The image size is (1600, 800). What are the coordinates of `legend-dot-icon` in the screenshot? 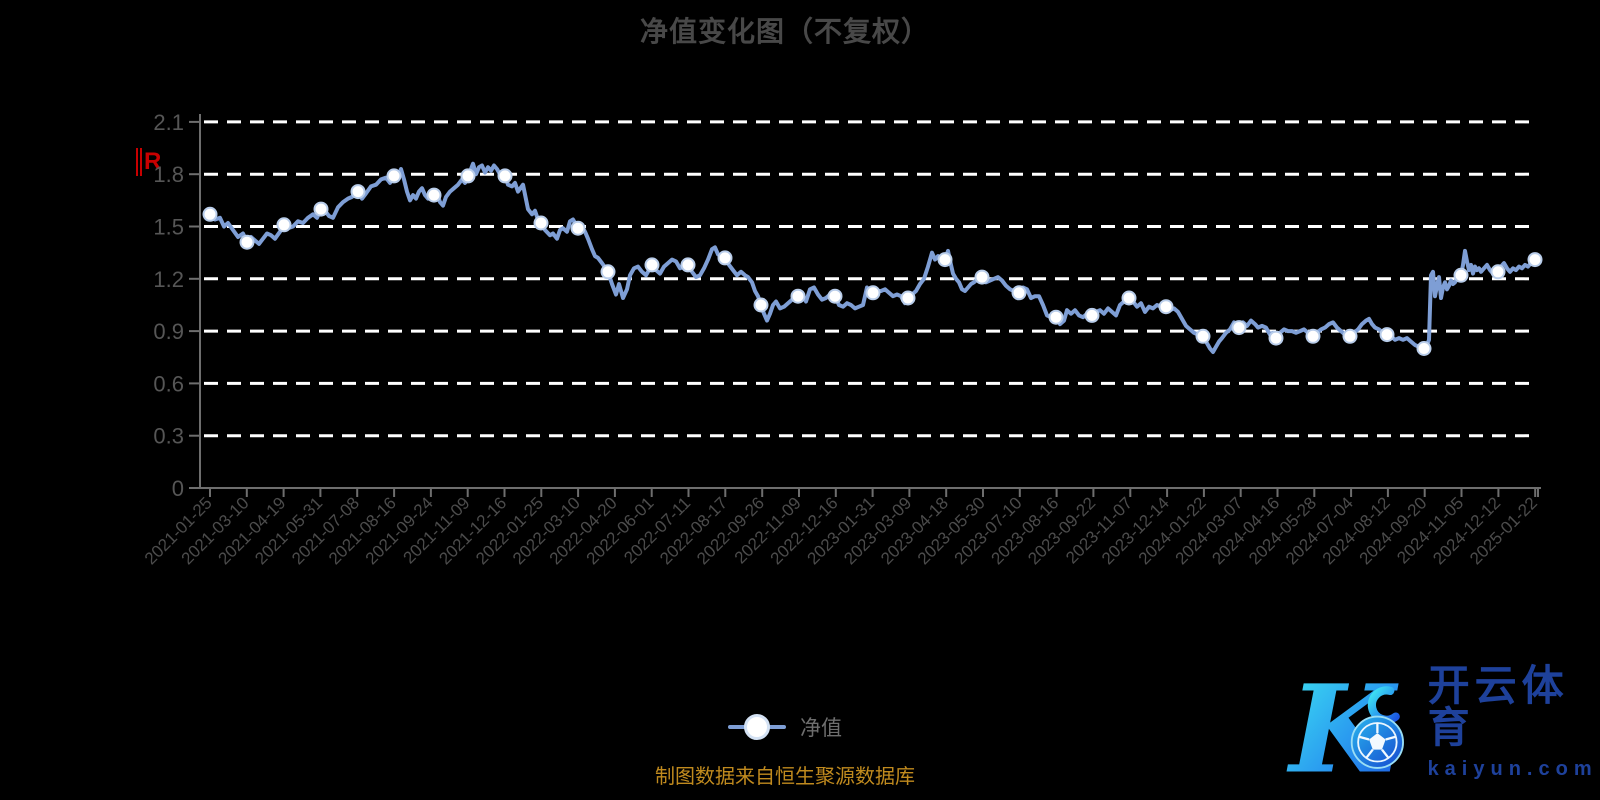 It's located at (757, 727).